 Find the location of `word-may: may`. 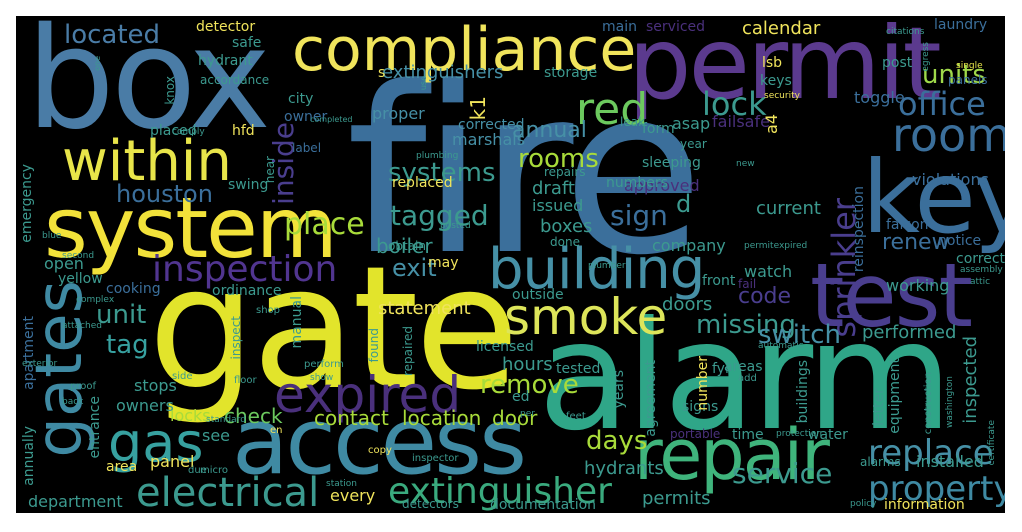

word-may: may is located at coordinates (443, 263).